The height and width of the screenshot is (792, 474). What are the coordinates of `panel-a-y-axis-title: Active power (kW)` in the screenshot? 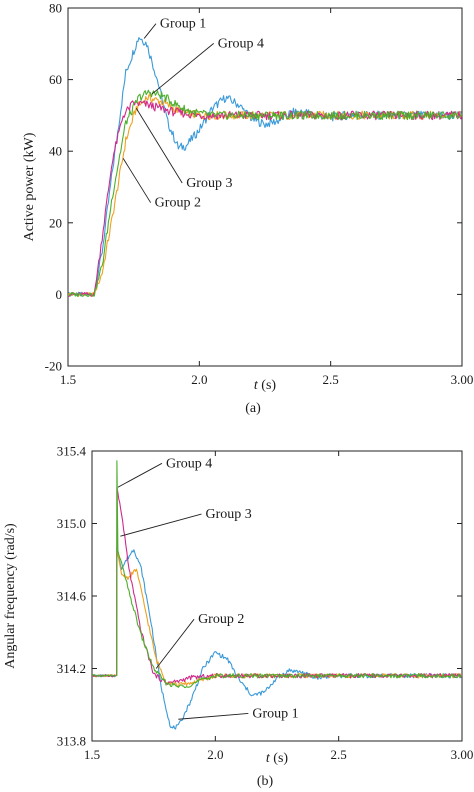 It's located at (29, 186).